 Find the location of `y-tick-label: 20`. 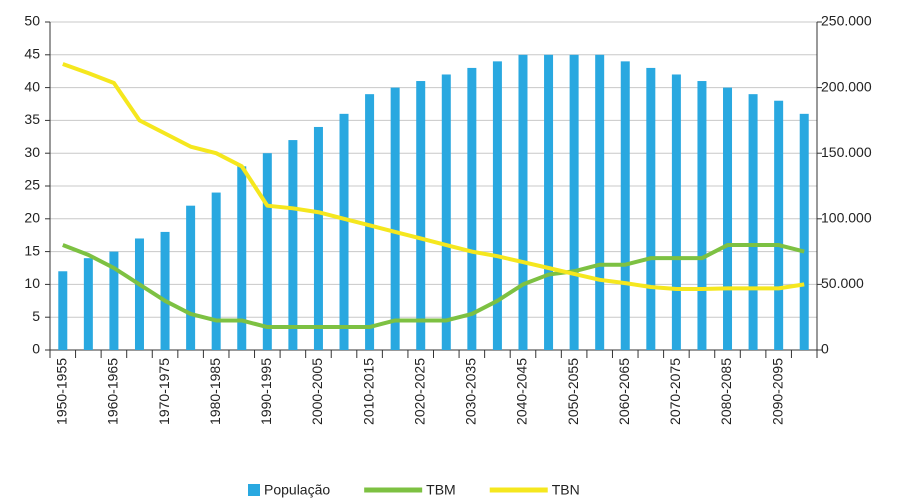

y-tick-label: 20 is located at coordinates (32, 218).